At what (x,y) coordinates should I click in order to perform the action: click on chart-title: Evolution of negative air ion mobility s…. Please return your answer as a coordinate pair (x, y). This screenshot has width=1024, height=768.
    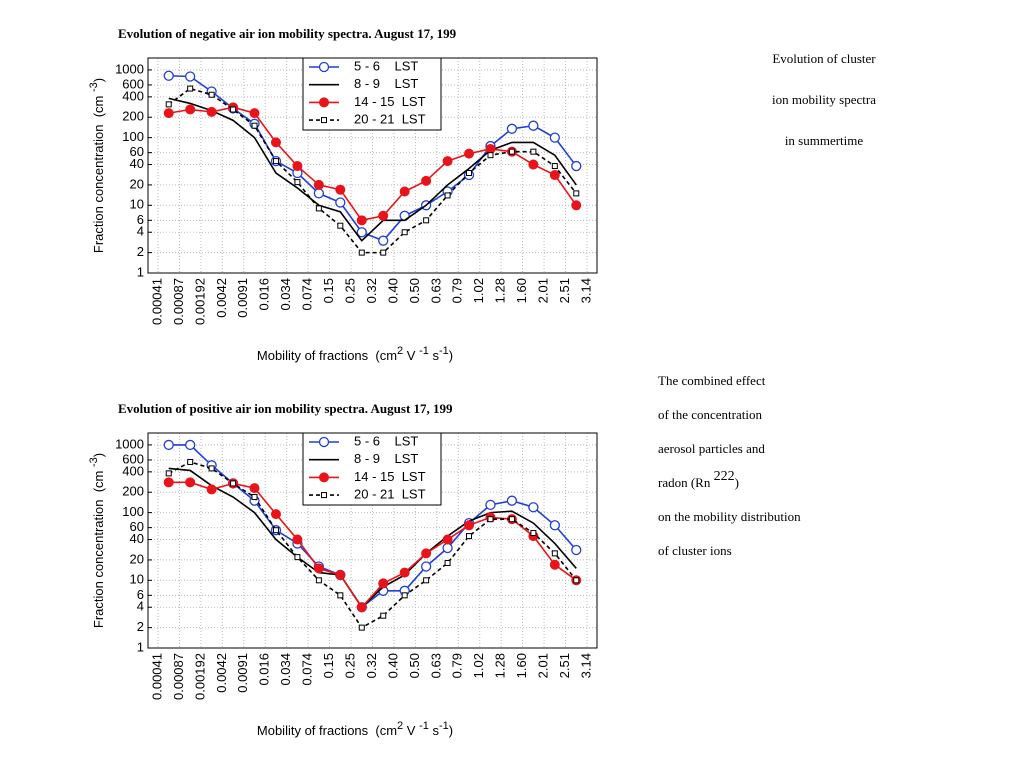
    Looking at the image, I should click on (287, 33).